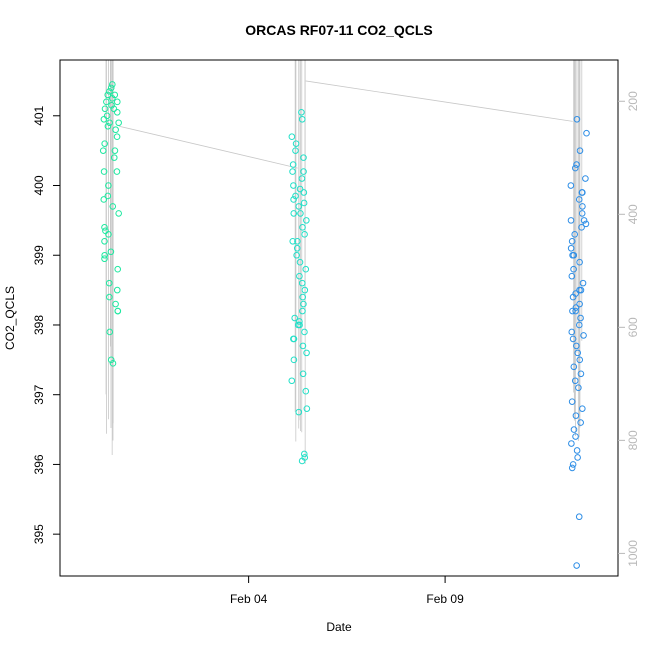 Image resolution: width=650 pixels, height=650 pixels. I want to click on right-tick-label: 400, so click(633, 214).